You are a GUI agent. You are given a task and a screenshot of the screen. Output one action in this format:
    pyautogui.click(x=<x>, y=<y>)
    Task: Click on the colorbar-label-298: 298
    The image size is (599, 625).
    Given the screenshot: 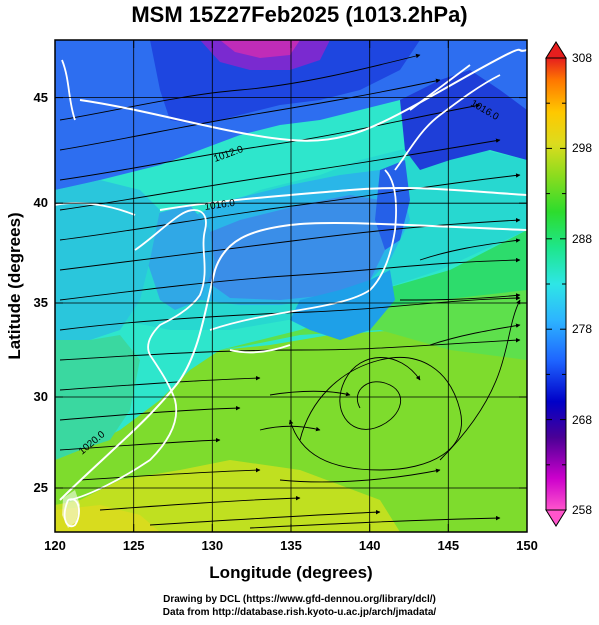 What is the action you would take?
    pyautogui.click(x=582, y=148)
    